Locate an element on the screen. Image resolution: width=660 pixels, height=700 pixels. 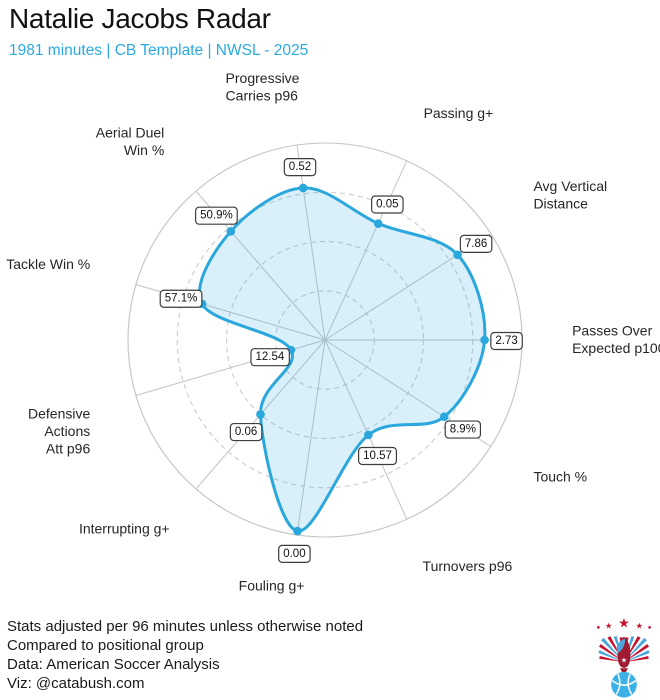
value-label-3: 2.73 is located at coordinates (506, 341).